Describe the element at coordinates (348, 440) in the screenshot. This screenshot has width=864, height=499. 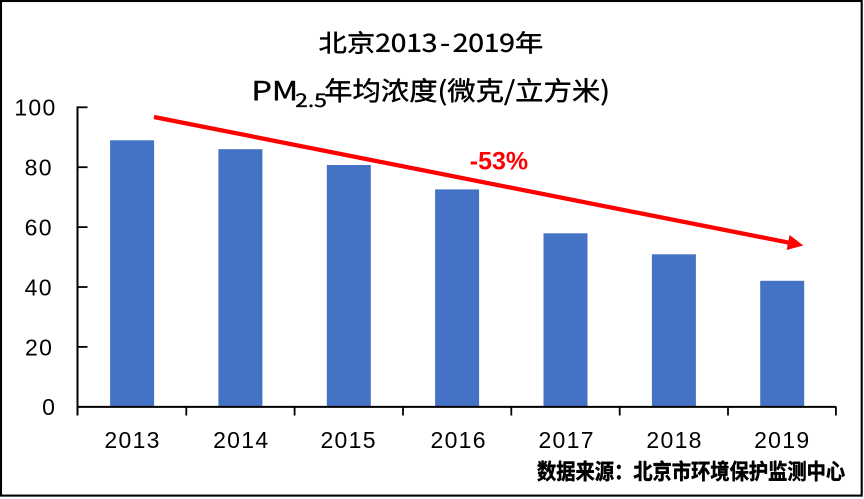
I see `svg-text: 2015` at that location.